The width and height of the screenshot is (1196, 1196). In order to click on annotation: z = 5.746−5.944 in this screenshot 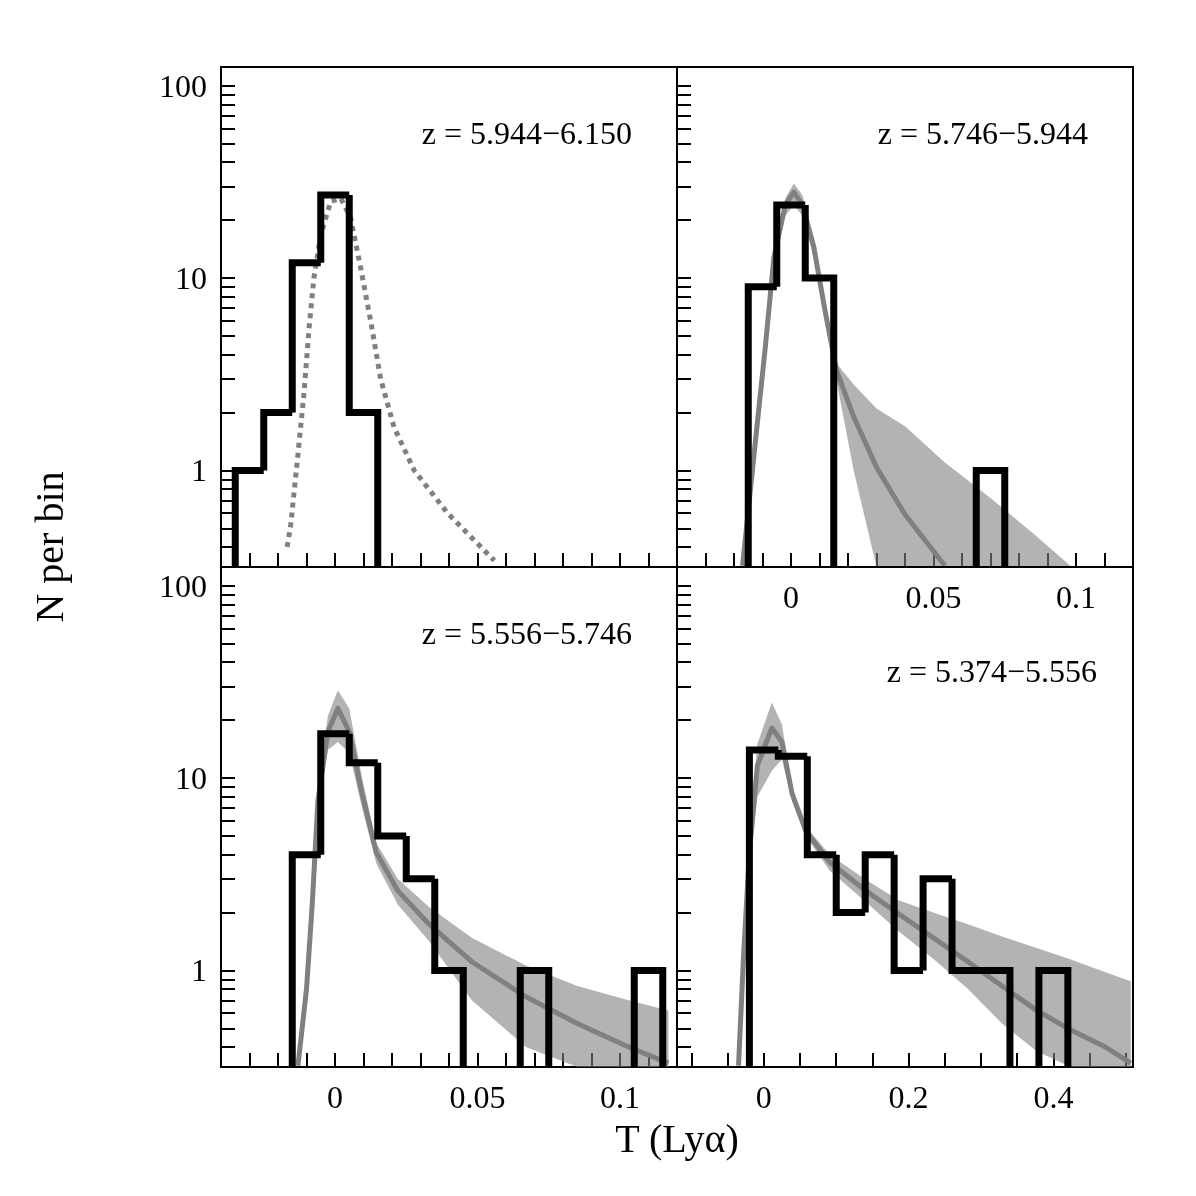, I will do `click(982, 133)`.